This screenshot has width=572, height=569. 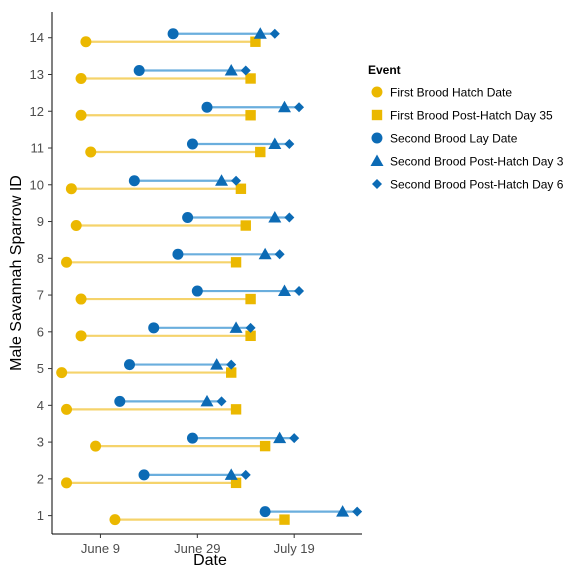 I want to click on y-tick-label: 12, so click(x=37, y=111).